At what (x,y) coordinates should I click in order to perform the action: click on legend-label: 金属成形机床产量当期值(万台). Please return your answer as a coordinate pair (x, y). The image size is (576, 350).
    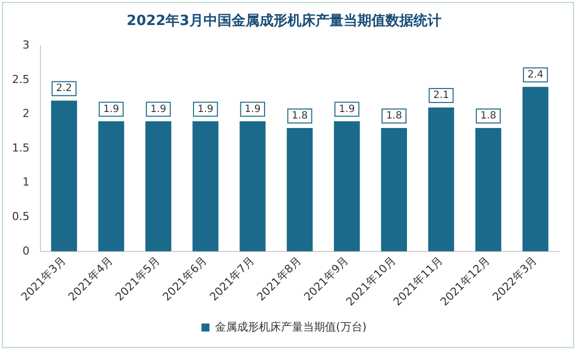
    Looking at the image, I should click on (290, 327).